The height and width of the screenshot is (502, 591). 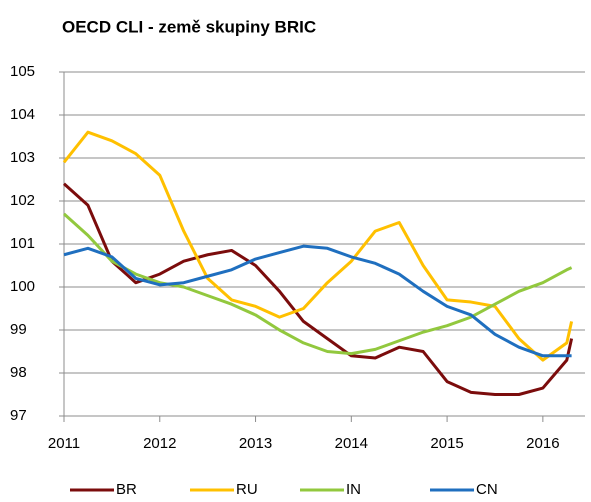 I want to click on y-tick-label: 105, so click(x=22, y=71).